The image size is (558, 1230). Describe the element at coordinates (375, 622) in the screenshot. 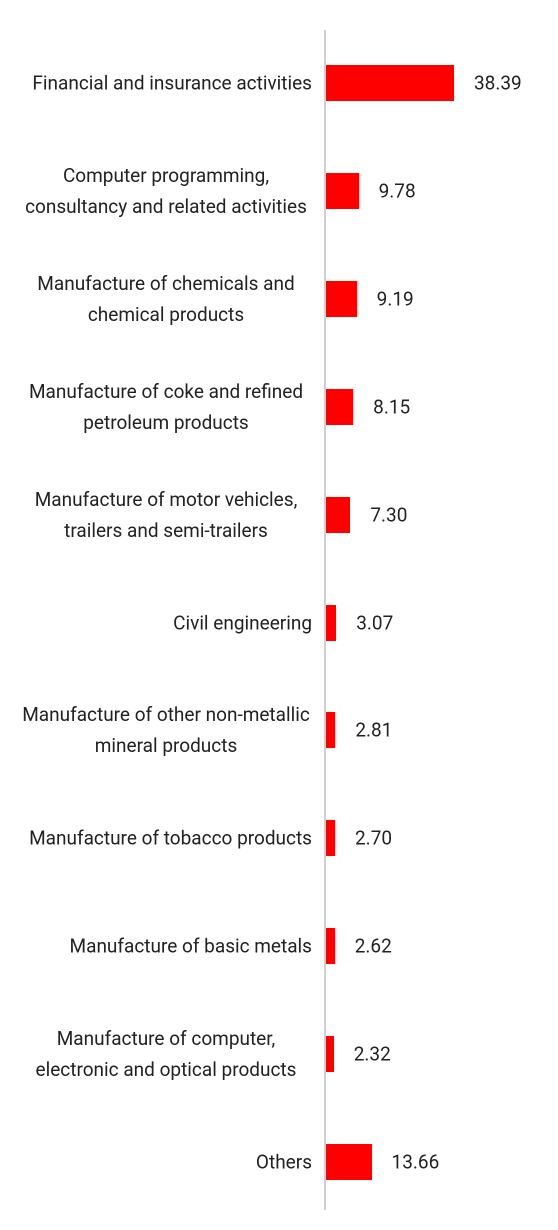

I see `value-label: 3.07` at that location.